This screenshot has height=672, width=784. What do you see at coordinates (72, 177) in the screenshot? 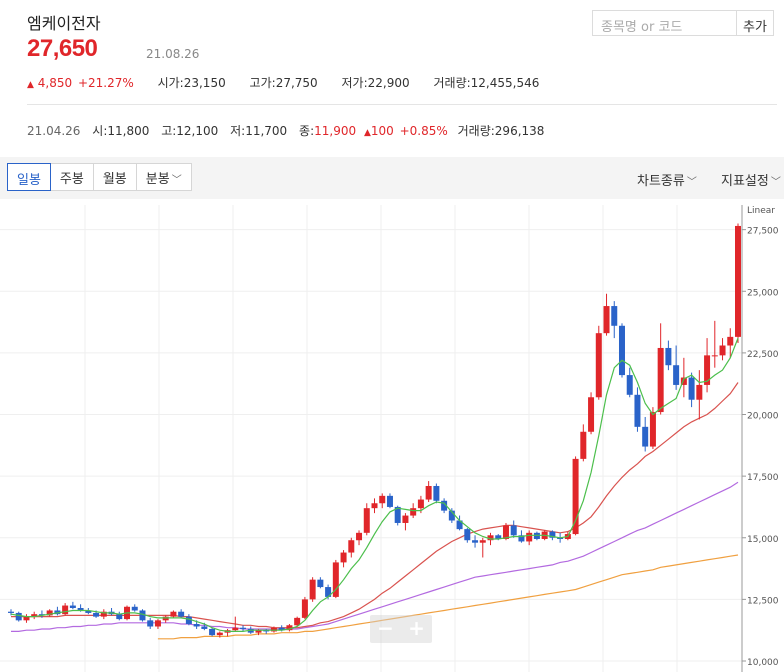
I see `tab-weekly: 주봉` at bounding box center [72, 177].